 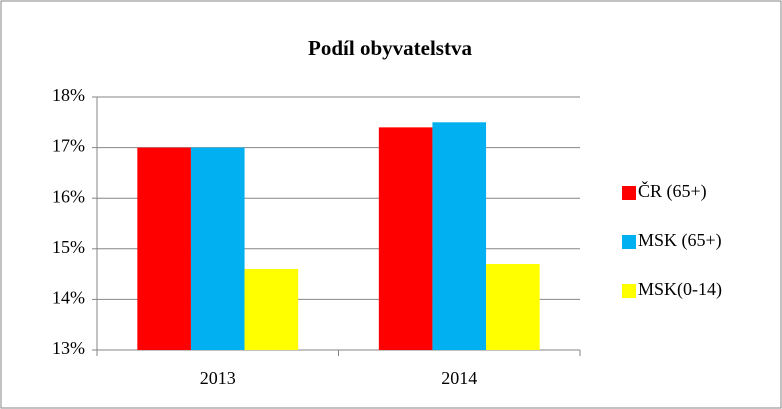 What do you see at coordinates (68, 95) in the screenshot?
I see `y-tick-label: 18%` at bounding box center [68, 95].